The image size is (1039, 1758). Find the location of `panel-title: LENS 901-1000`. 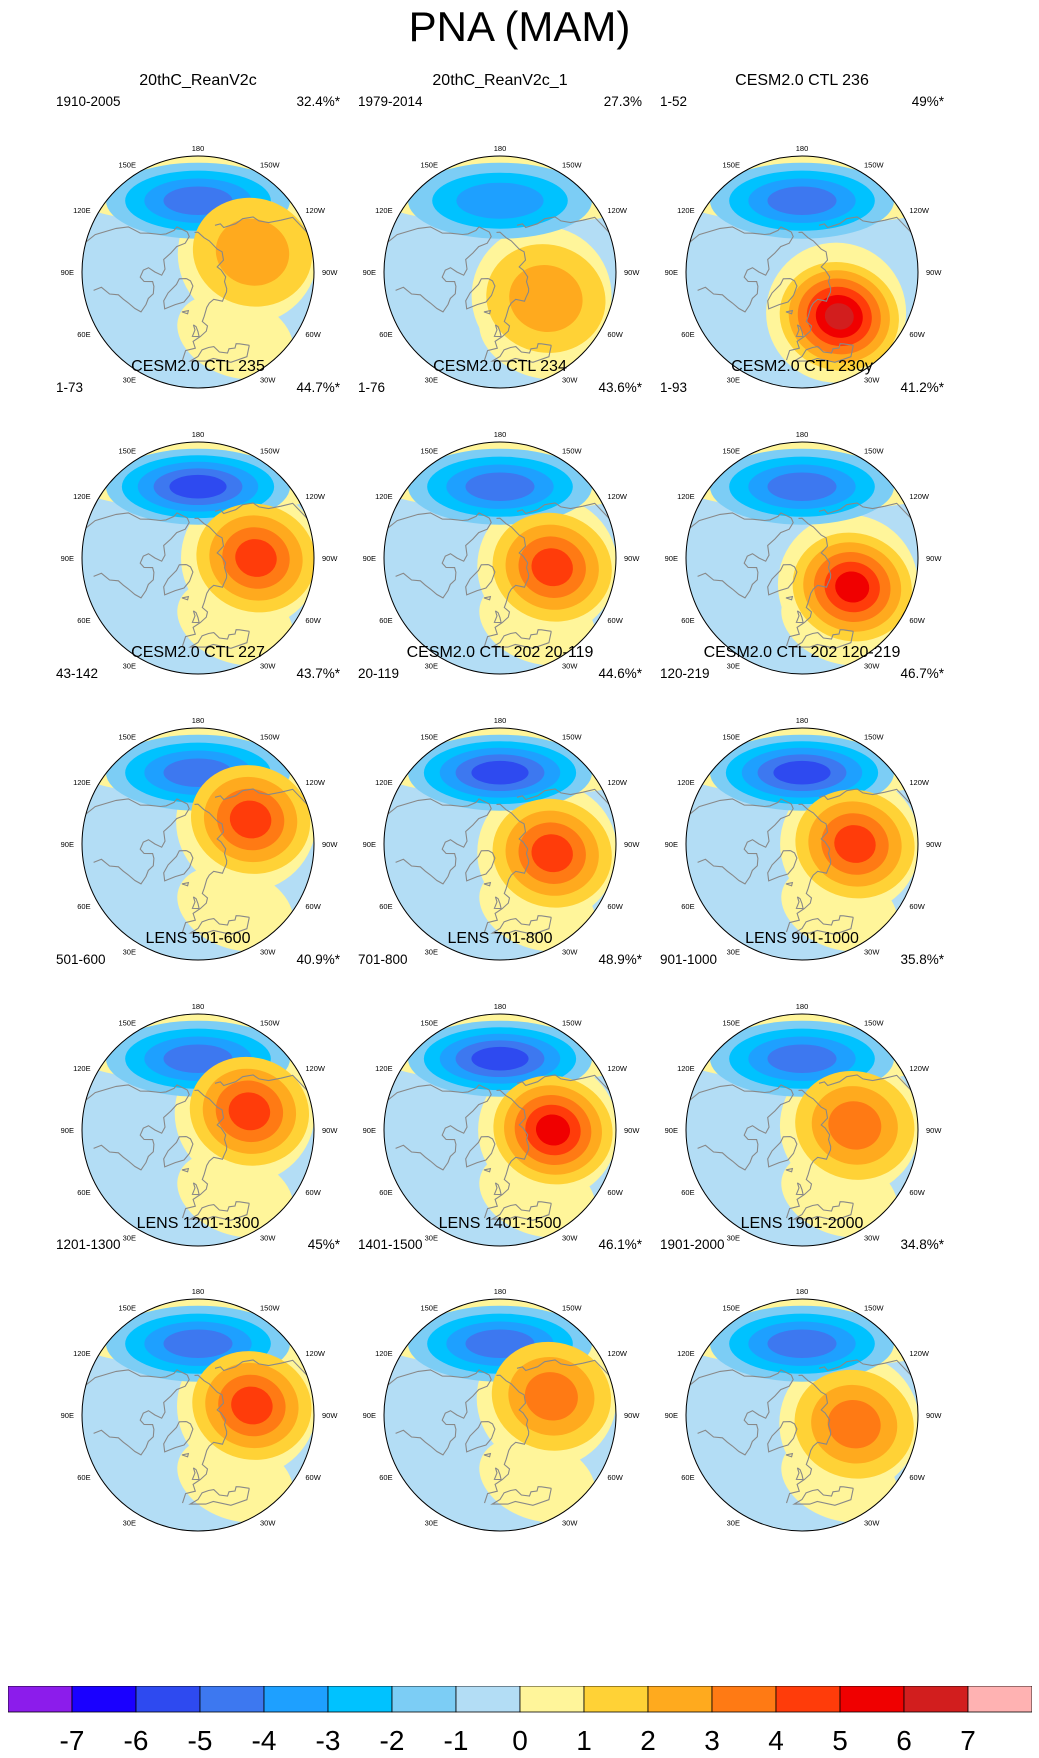

panel-title: LENS 901-1000 is located at coordinates (802, 938).